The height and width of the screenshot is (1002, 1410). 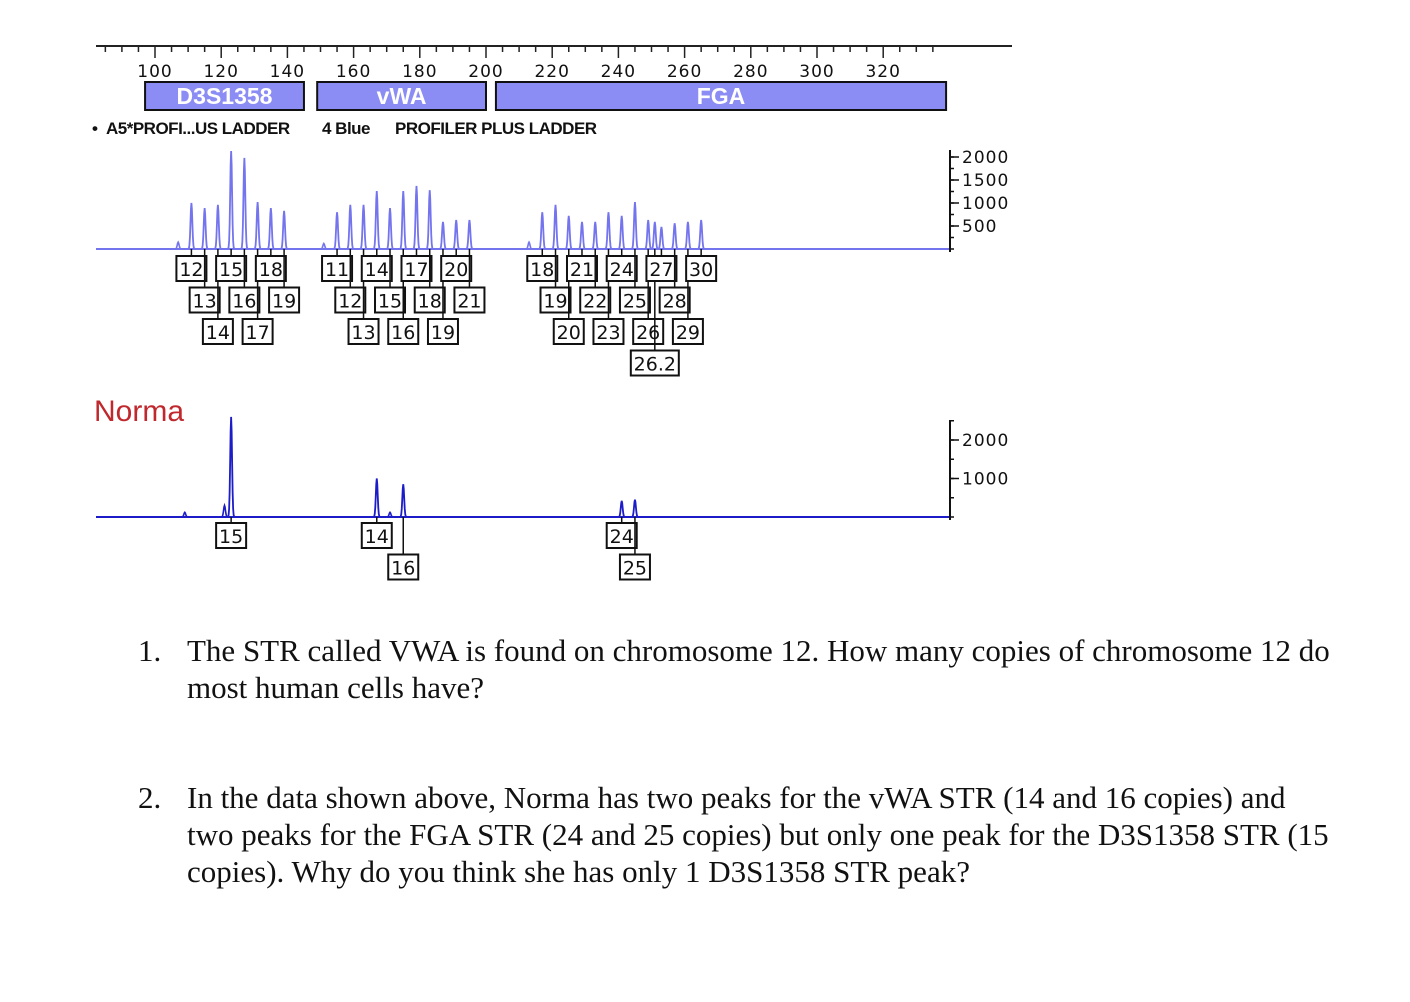 What do you see at coordinates (569, 333) in the screenshot?
I see `allele-label: 20` at bounding box center [569, 333].